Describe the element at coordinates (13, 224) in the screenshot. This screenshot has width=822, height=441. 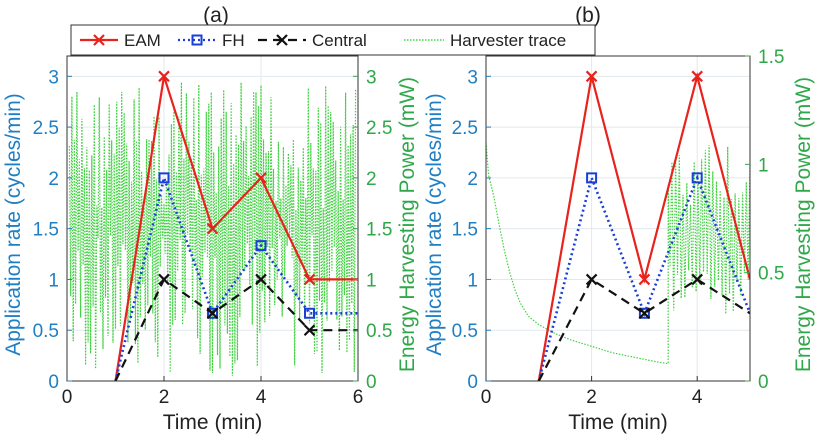
I see `panel-a-y-left-axis-label: Application rate (cycles/min)` at that location.